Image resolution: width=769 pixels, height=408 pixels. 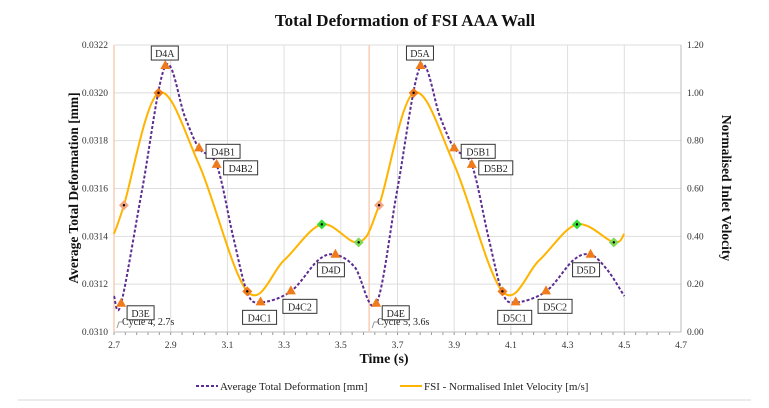 I want to click on annotation-label: D5C1, so click(x=515, y=318).